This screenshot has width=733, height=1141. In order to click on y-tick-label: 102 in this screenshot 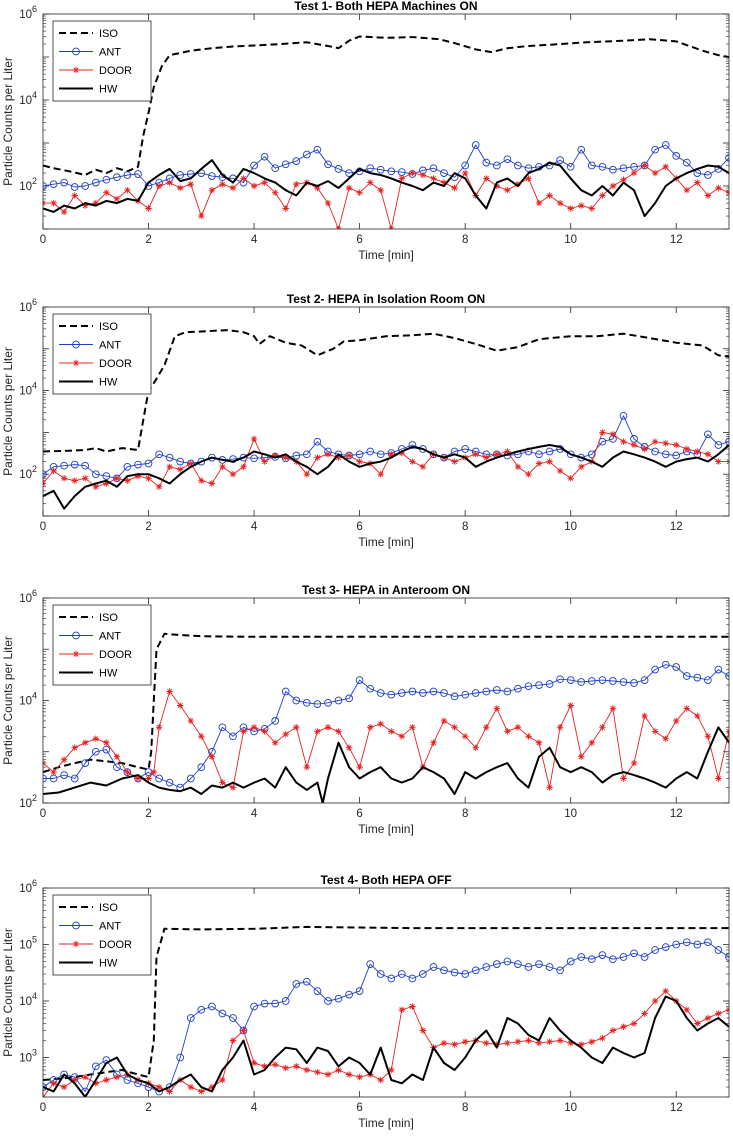, I will do `click(28, 801)`.